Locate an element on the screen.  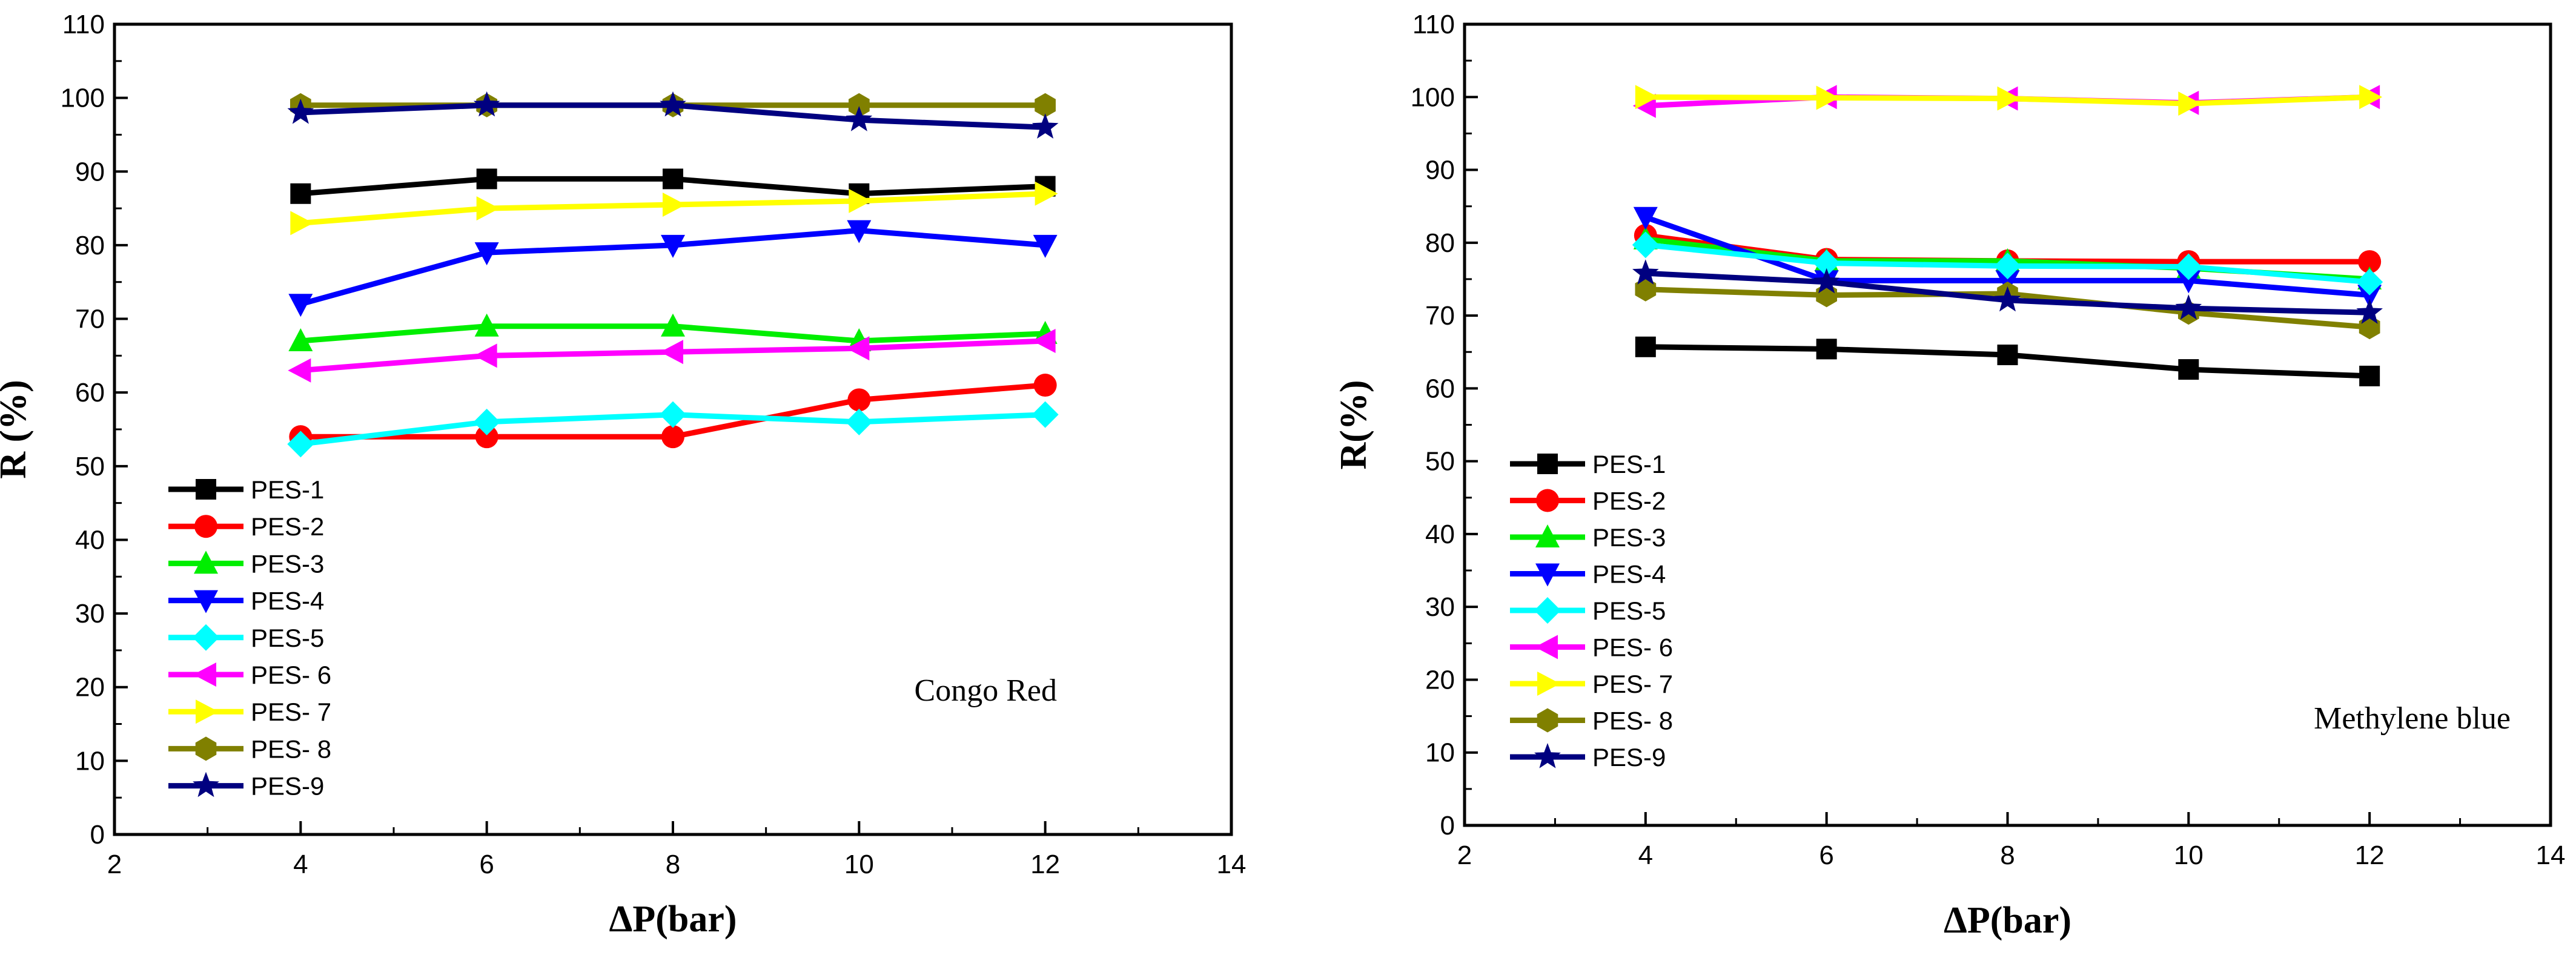
y-tick-label: 10 is located at coordinates (90, 761).